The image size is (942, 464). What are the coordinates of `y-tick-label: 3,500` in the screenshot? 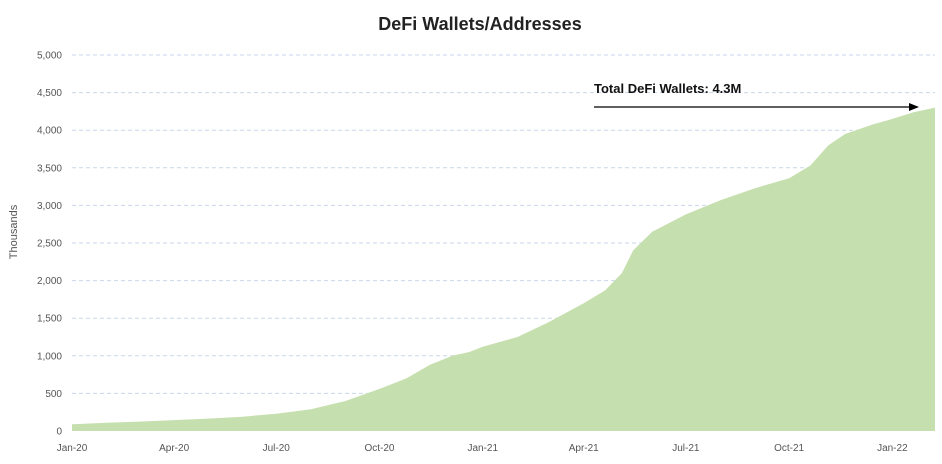 It's located at (49, 168).